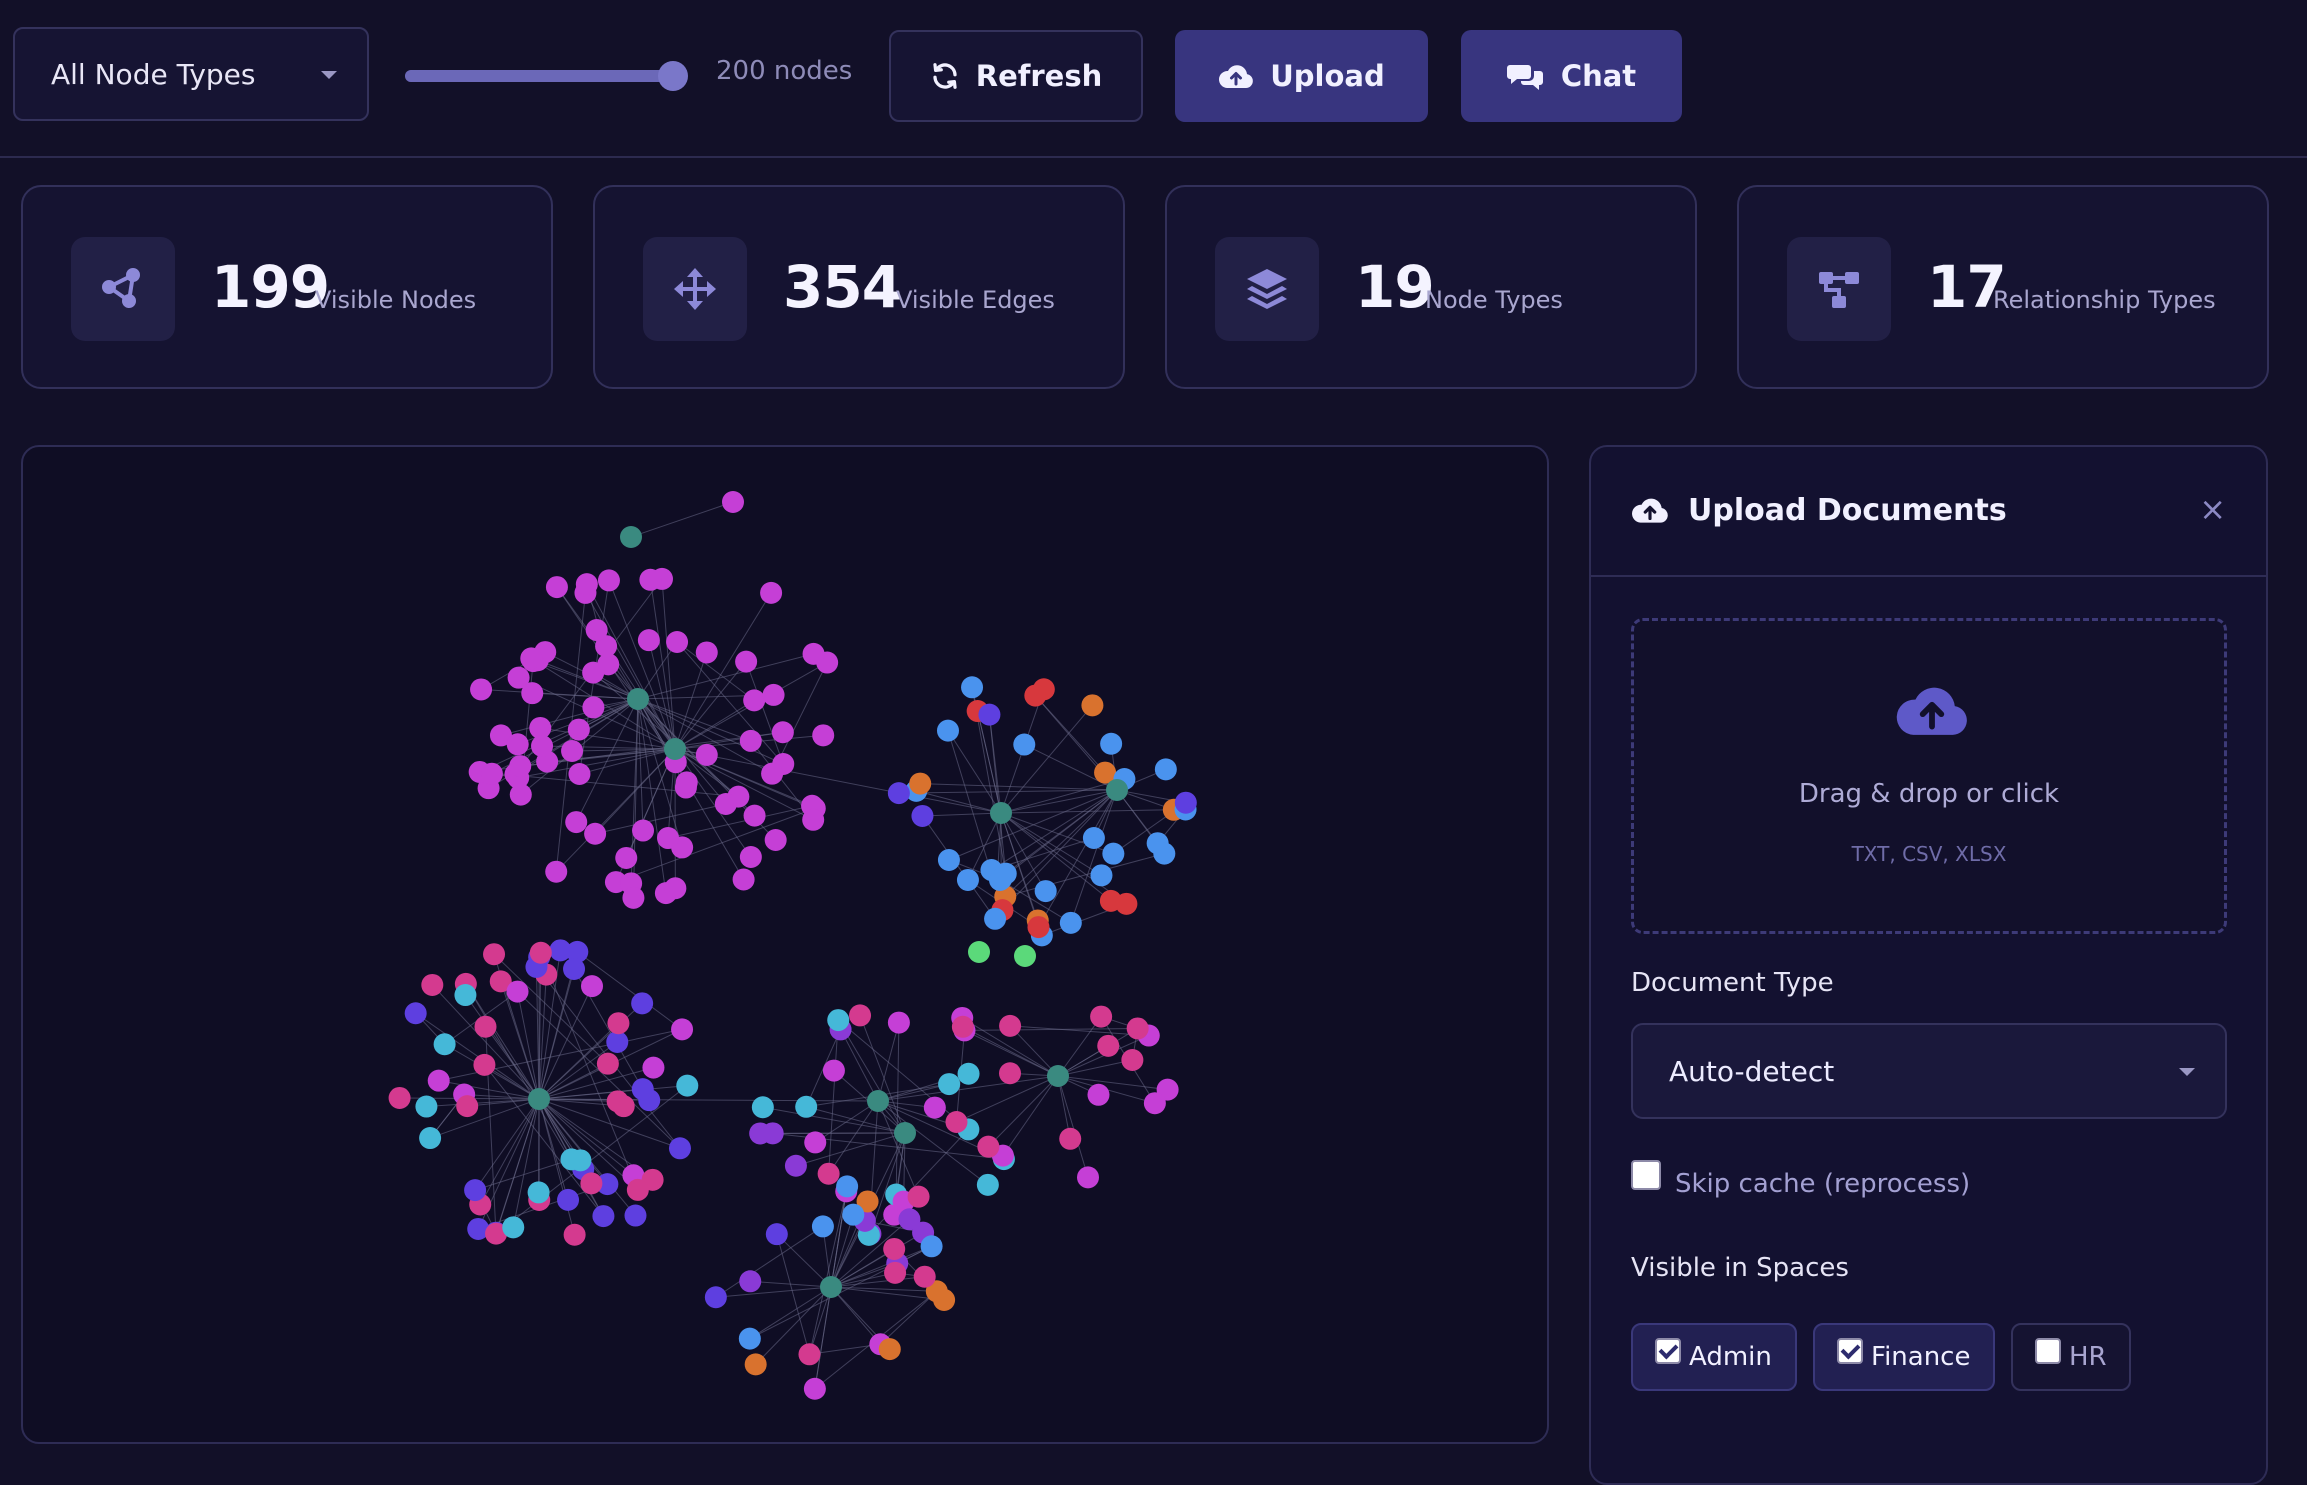  Describe the element at coordinates (191, 74) in the screenshot. I see `node-type-filter-select: All Node Types` at that location.